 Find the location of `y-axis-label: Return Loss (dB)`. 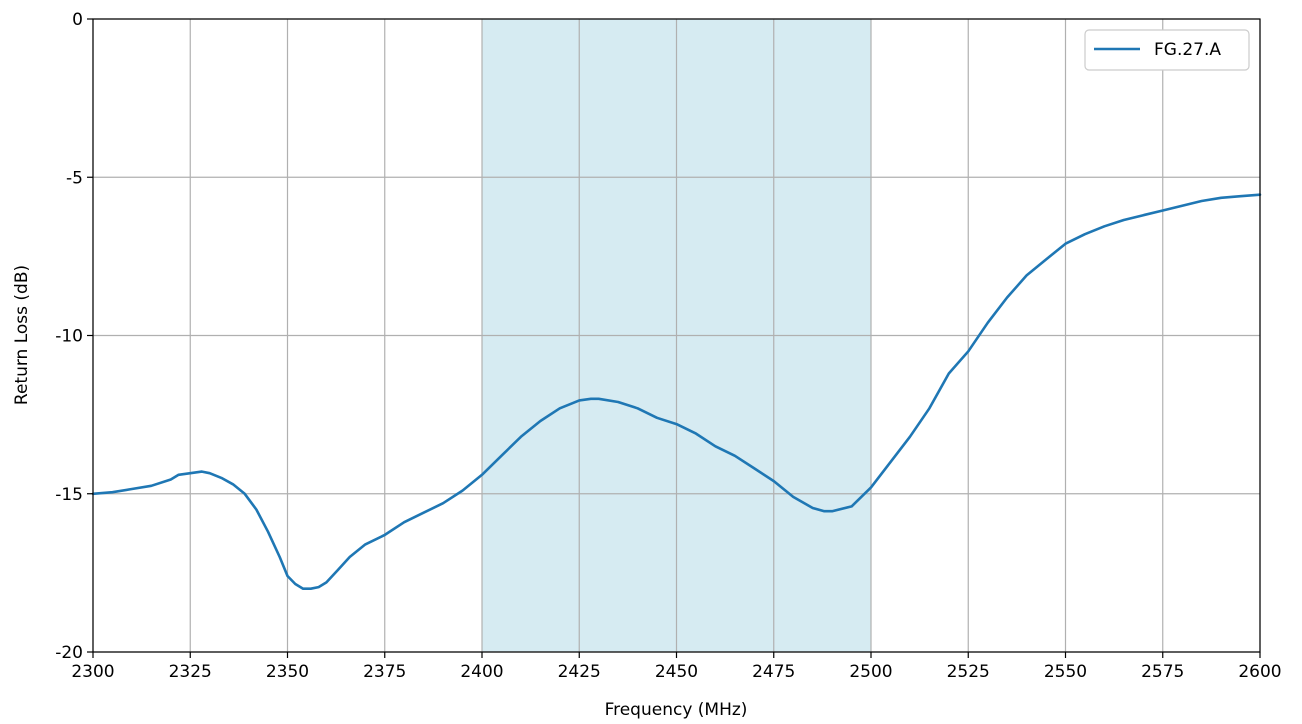

y-axis-label: Return Loss (dB) is located at coordinates (22, 335).